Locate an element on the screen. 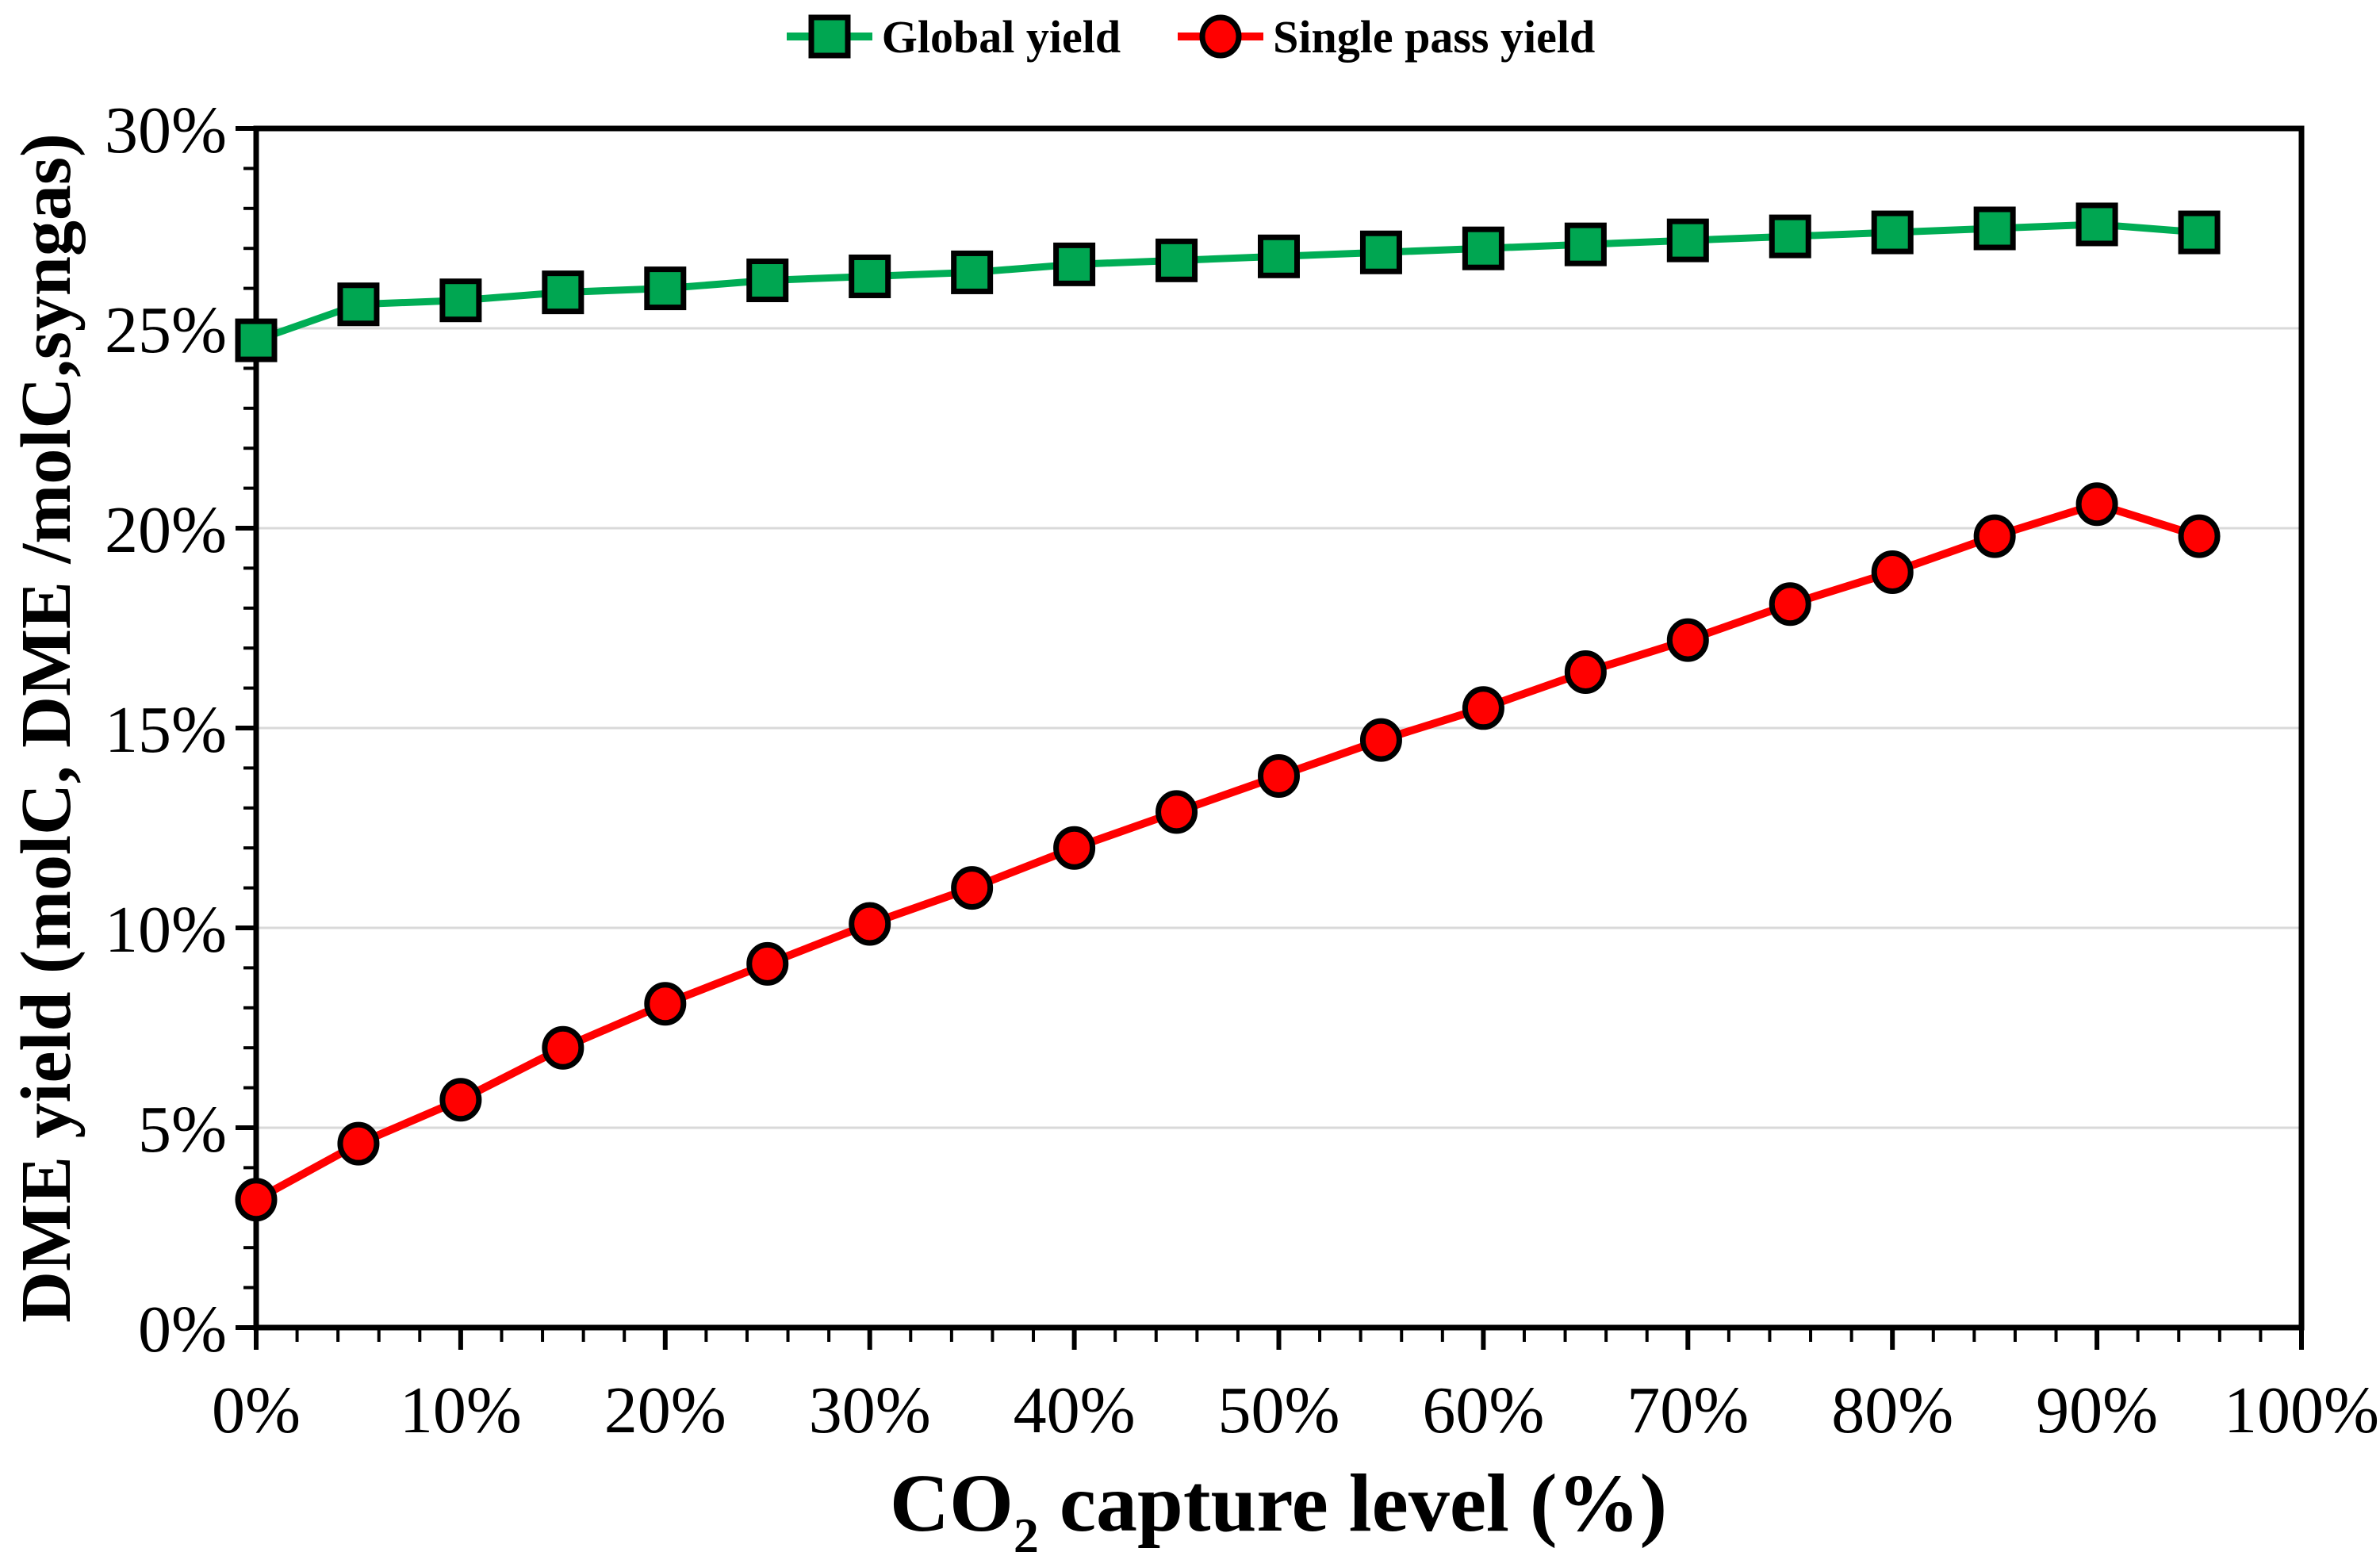 Image resolution: width=2380 pixels, height=1552 pixels. legend-circle-marker-icon is located at coordinates (1220, 36).